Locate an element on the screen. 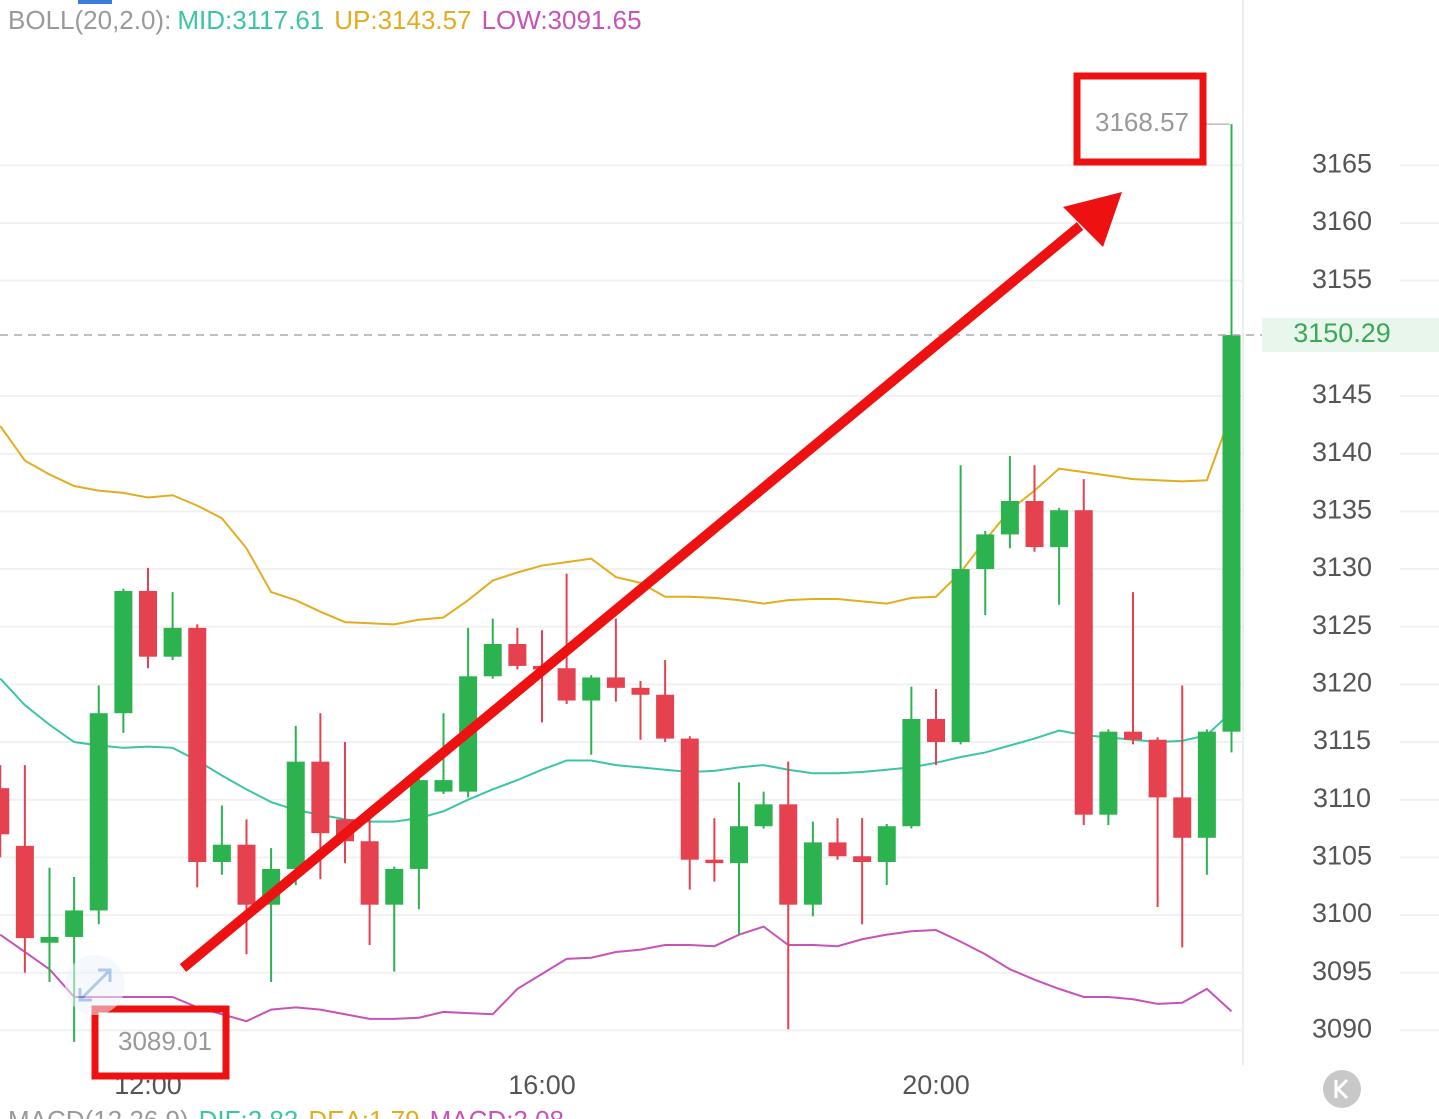 The height and width of the screenshot is (1119, 1439). footer-entry: DEA:1.79 is located at coordinates (363, 1112).